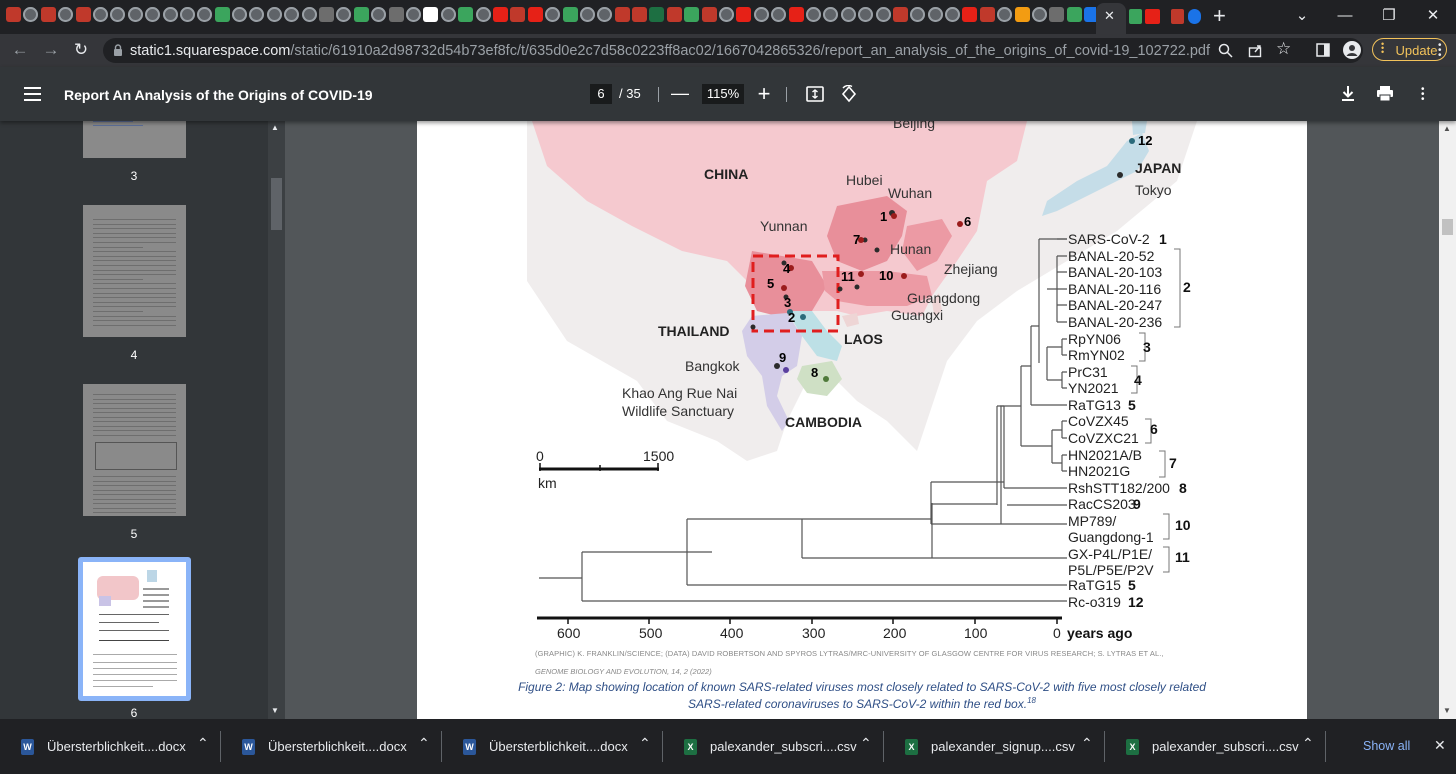 The height and width of the screenshot is (774, 1456). What do you see at coordinates (1423, 94) in the screenshot?
I see `more-actions-icon: • • •` at bounding box center [1423, 94].